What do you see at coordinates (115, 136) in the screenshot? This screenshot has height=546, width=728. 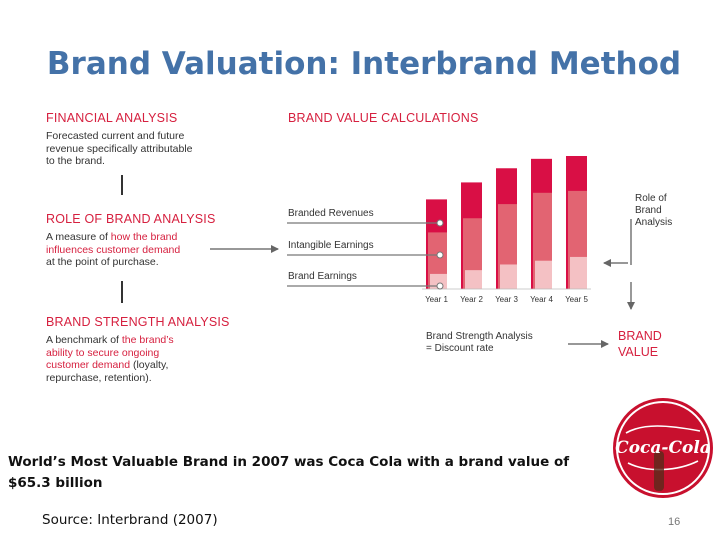 I see `financial-line: Forecasted current and future` at bounding box center [115, 136].